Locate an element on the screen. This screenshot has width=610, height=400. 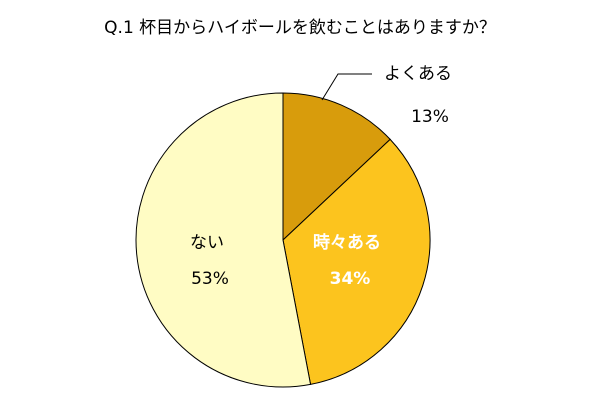
value-label: 34% is located at coordinates (350, 279).